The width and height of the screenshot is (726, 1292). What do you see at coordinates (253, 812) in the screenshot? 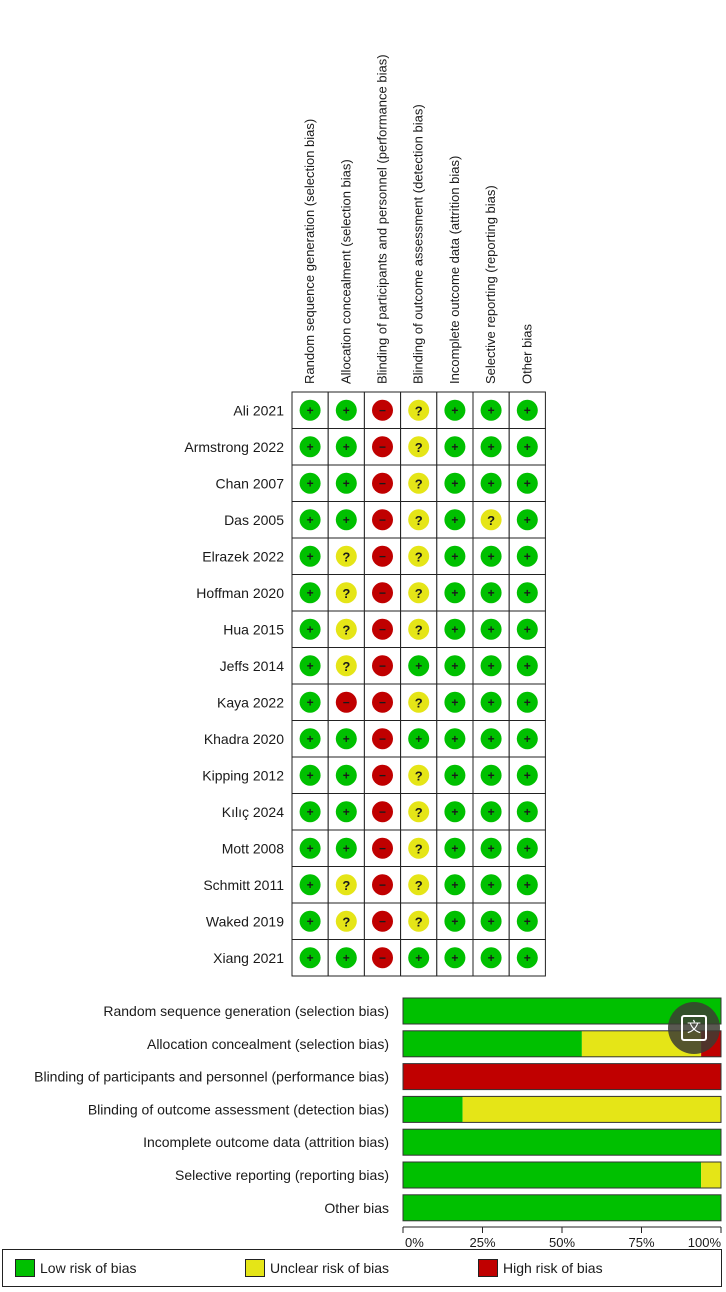
I see `study-label: Kılıç 2024` at bounding box center [253, 812].